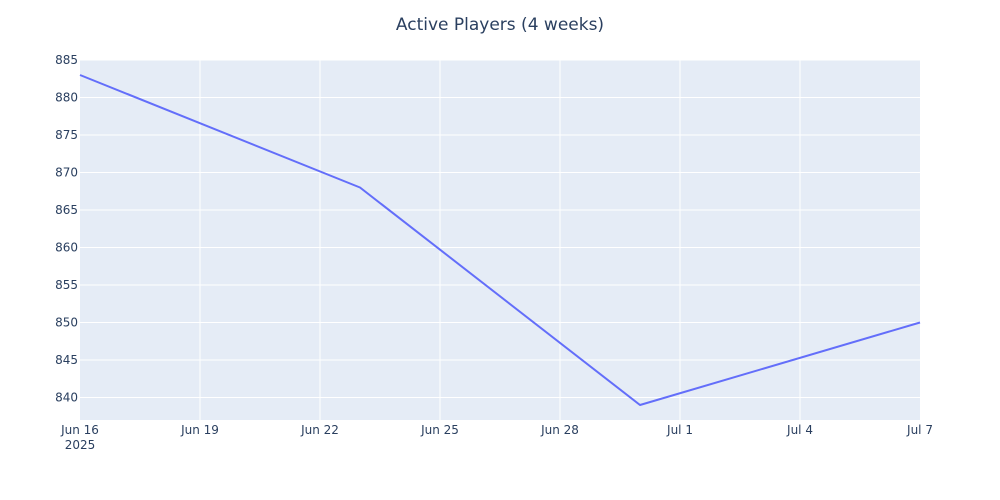  I want to click on y-tick-label: 885, so click(66, 60).